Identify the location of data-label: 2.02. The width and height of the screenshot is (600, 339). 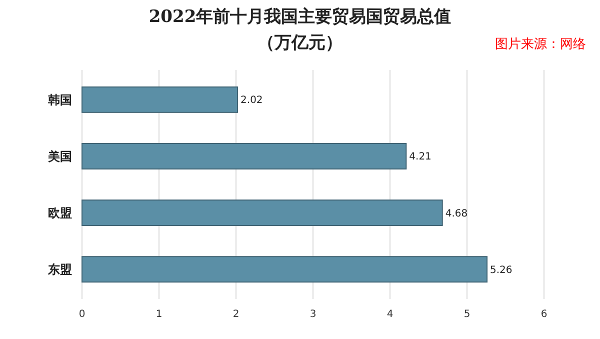
(251, 100).